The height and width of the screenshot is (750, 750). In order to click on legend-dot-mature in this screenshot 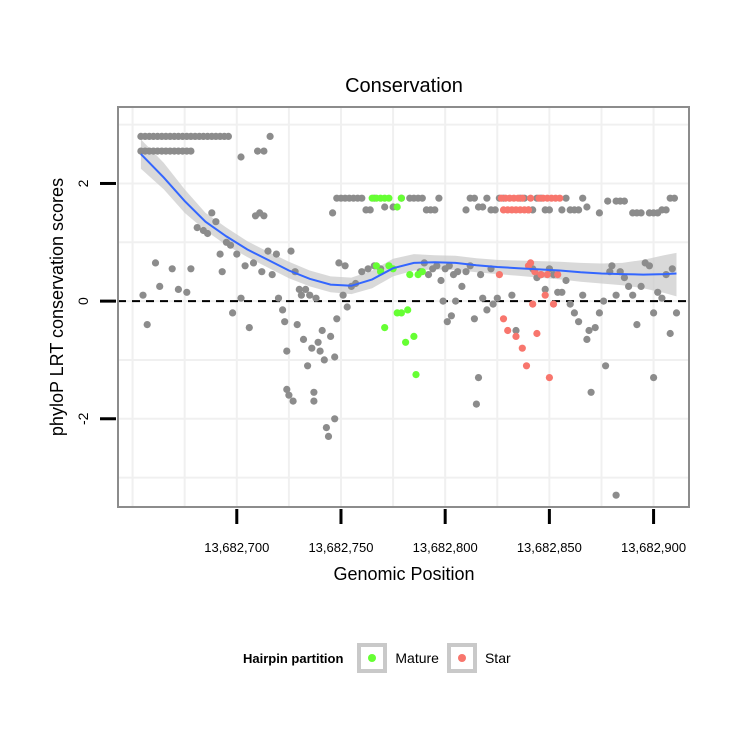, I will do `click(372, 658)`.